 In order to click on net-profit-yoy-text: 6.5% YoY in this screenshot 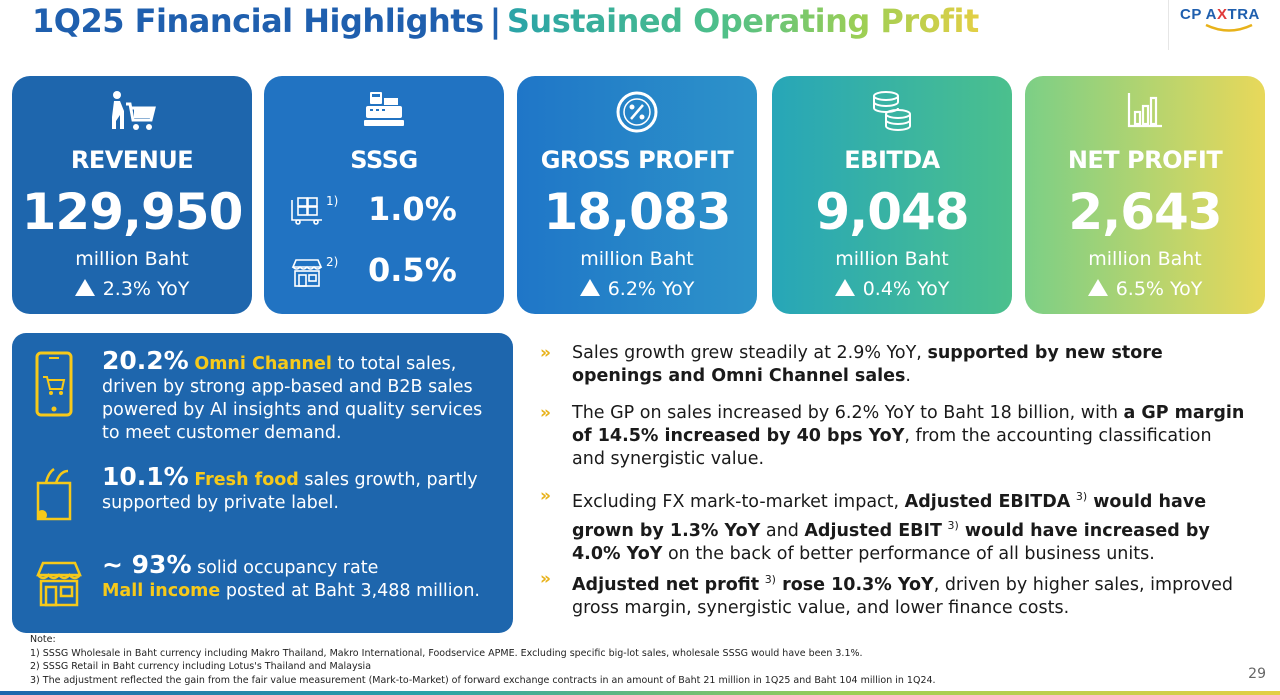, I will do `click(1159, 289)`.